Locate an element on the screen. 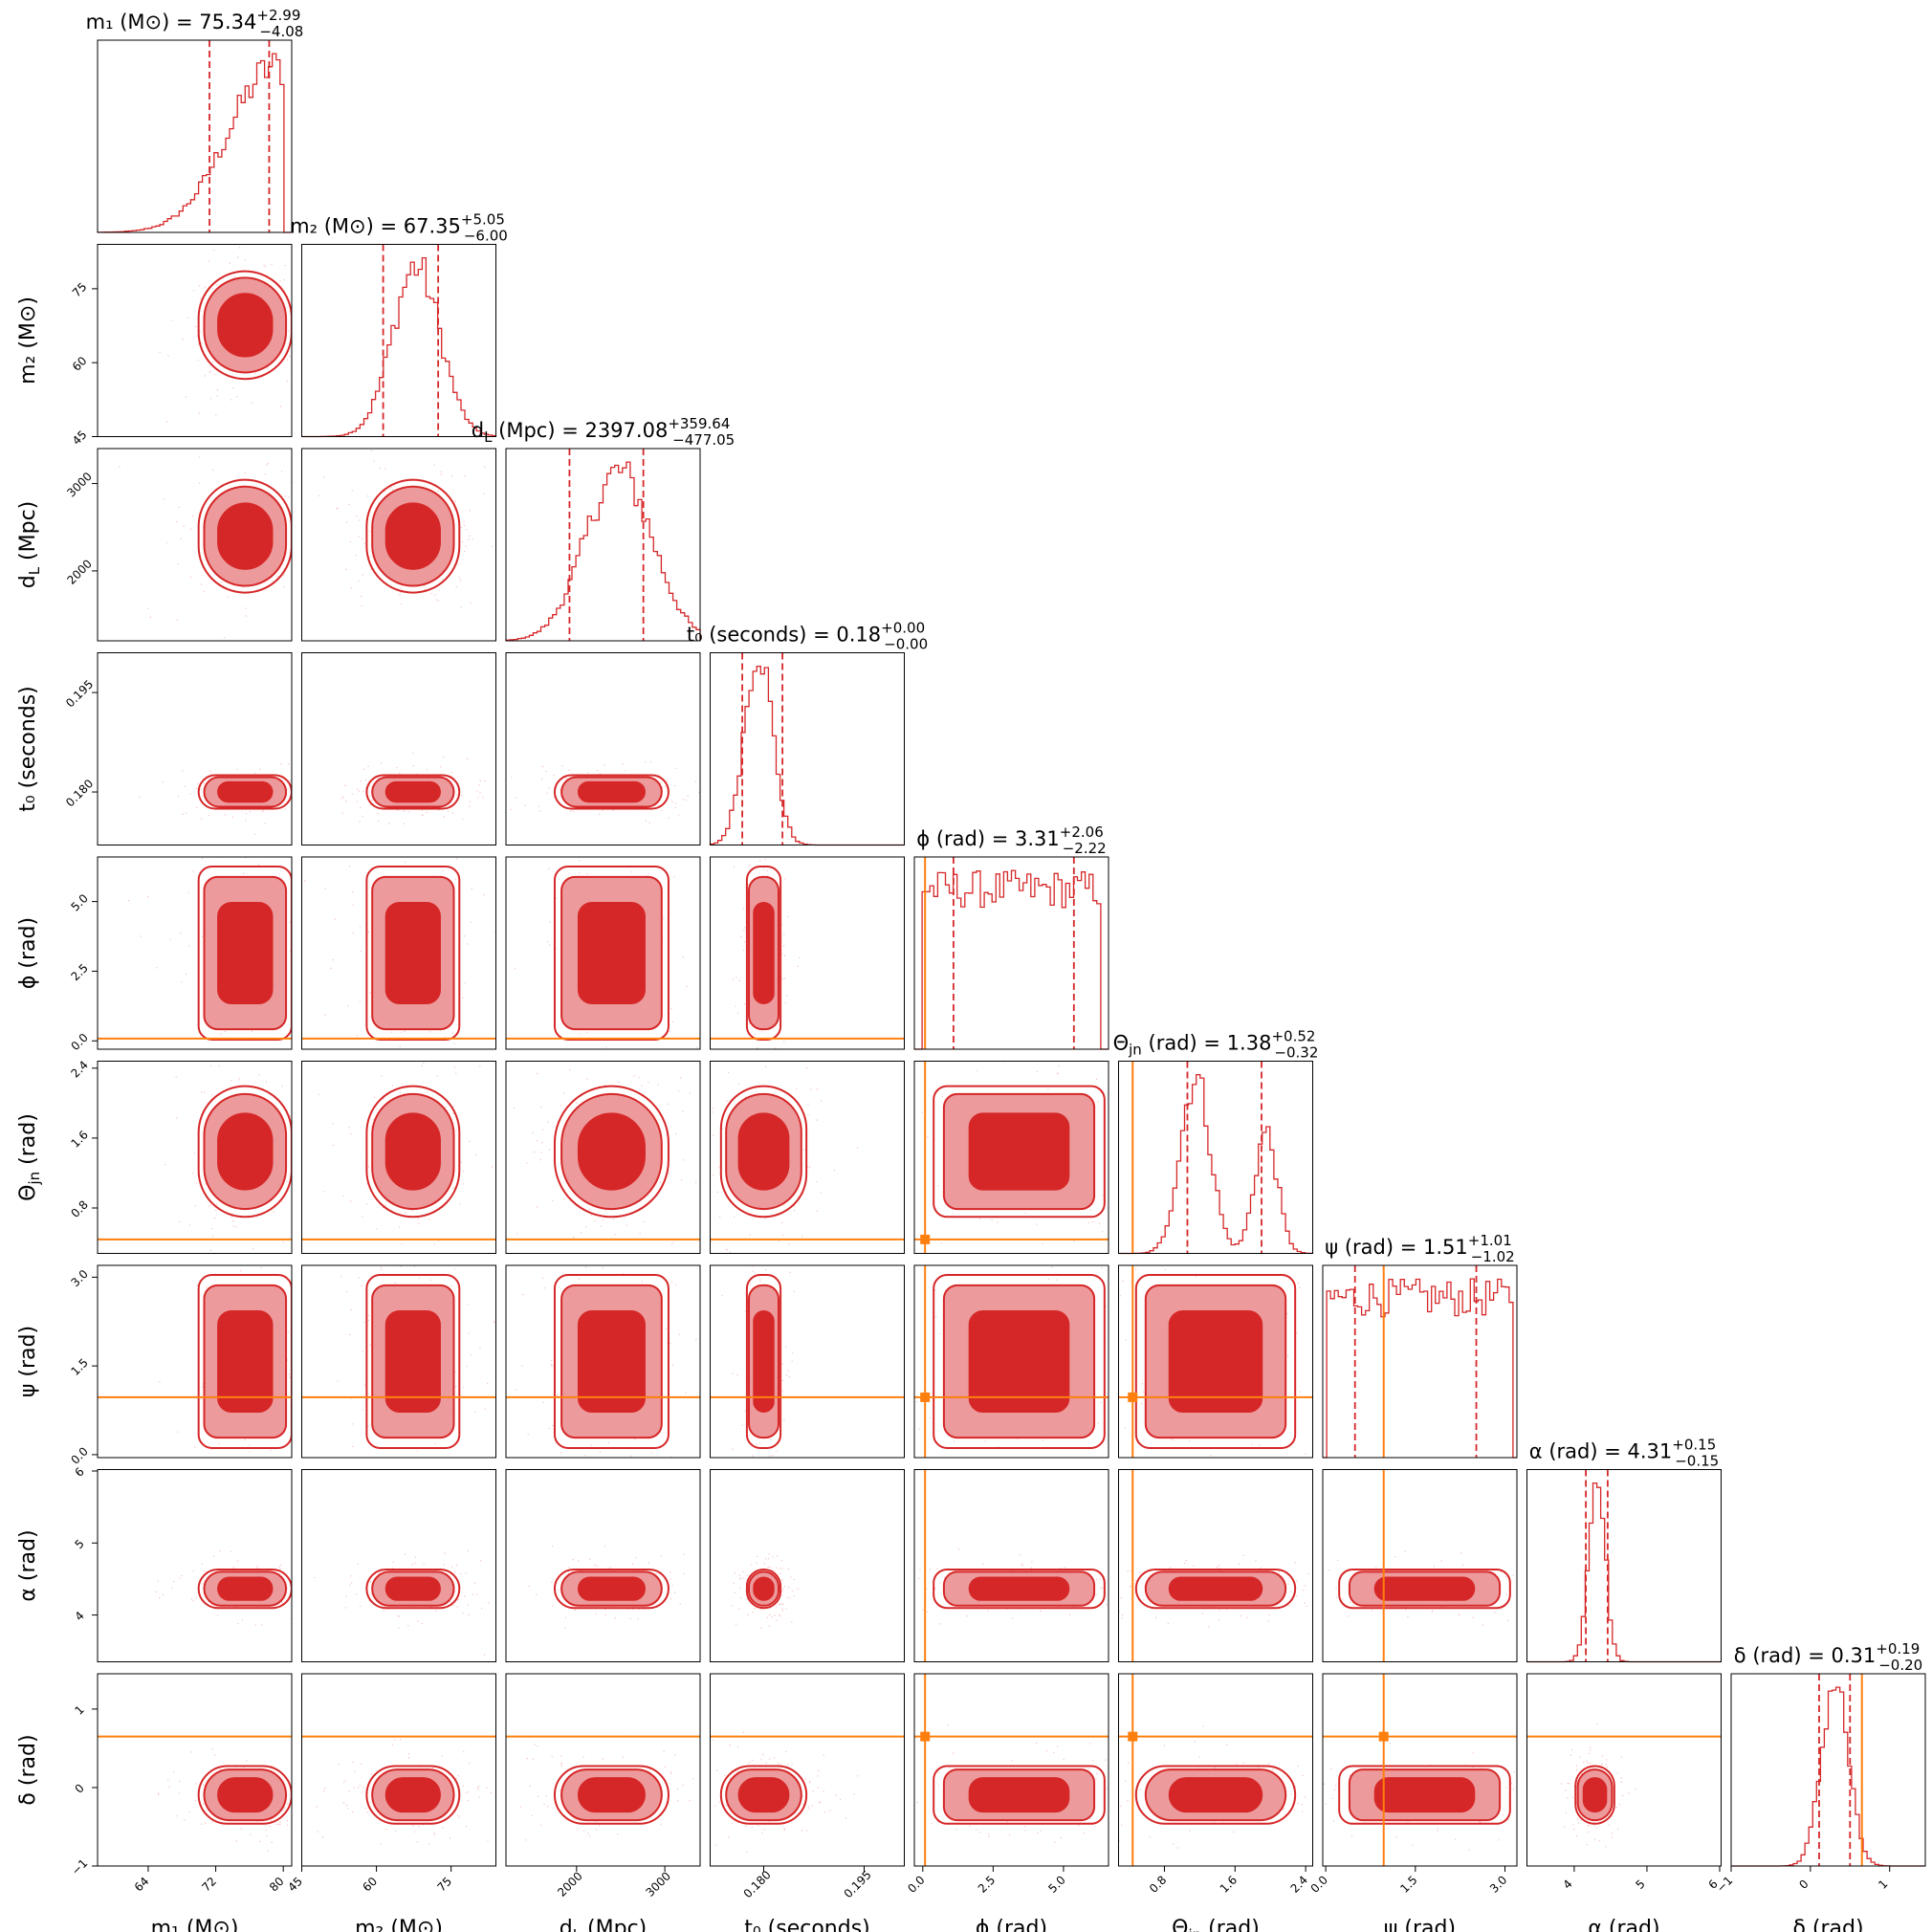 The height and width of the screenshot is (1932, 1932). panel-dL-phi is located at coordinates (603, 953).